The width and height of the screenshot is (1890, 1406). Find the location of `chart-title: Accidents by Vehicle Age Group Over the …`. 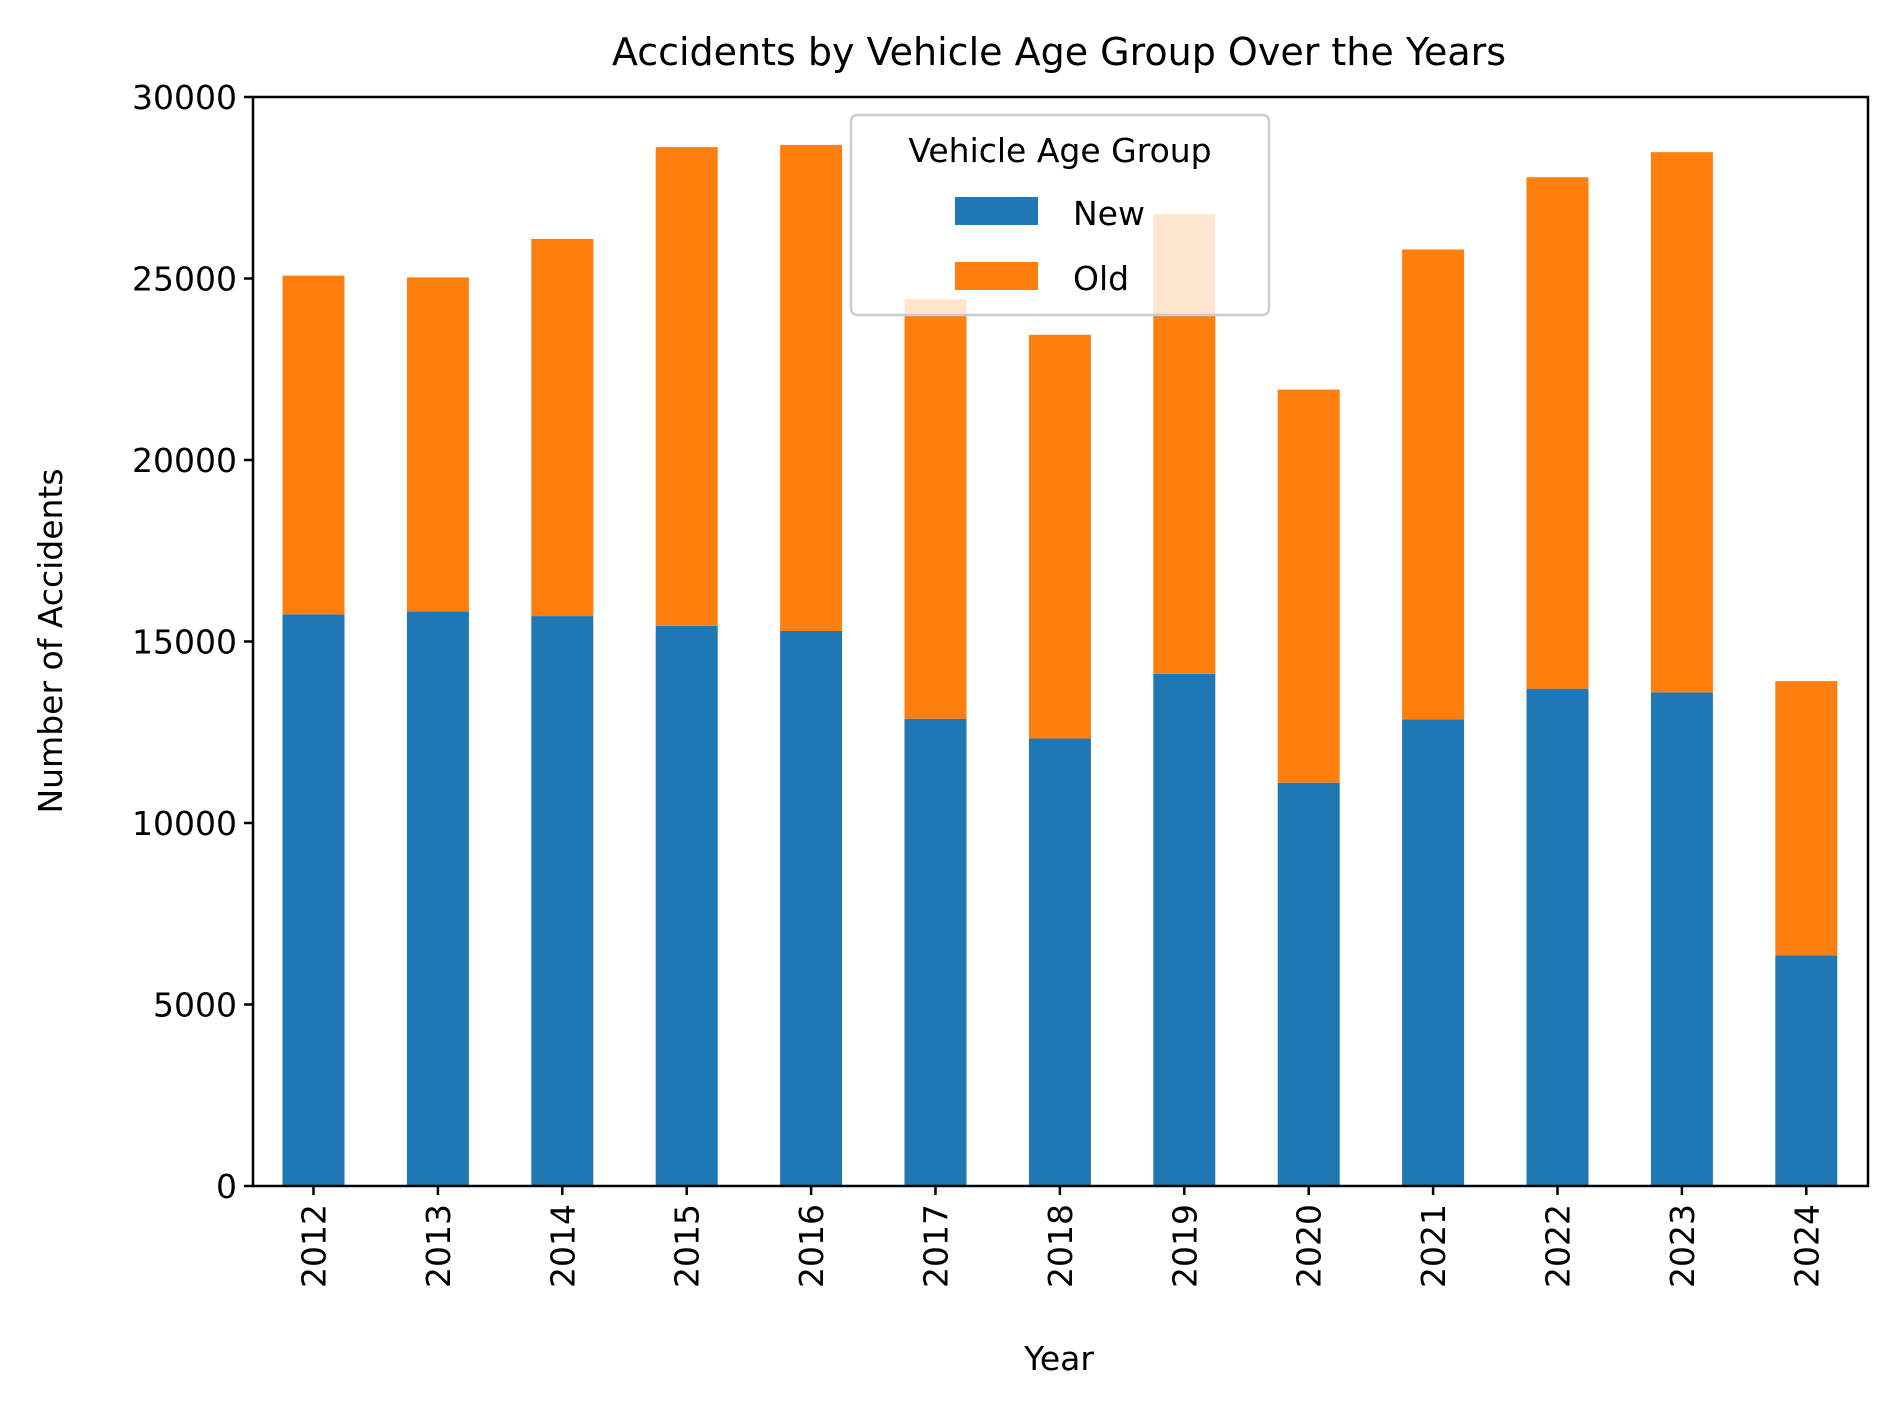

chart-title: Accidents by Vehicle Age Group Over the … is located at coordinates (1059, 52).